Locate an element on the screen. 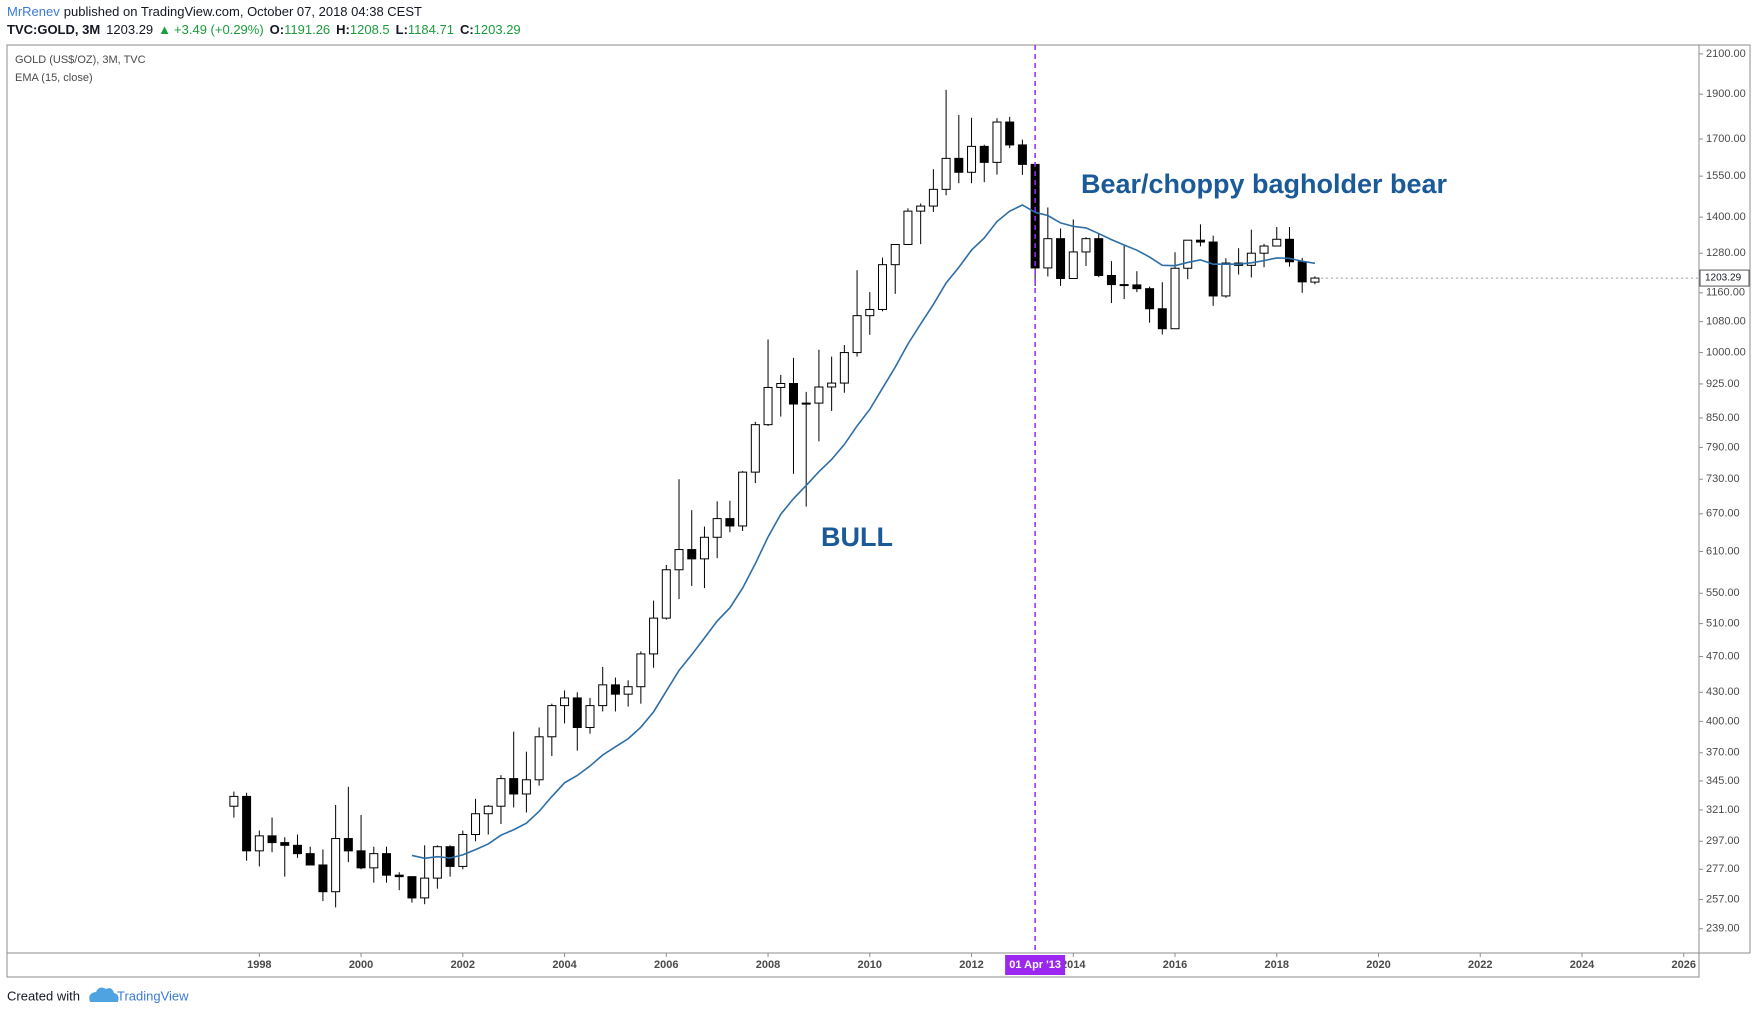 This screenshot has width=1757, height=1015. y-tick-label: 925.00 is located at coordinates (1723, 384).